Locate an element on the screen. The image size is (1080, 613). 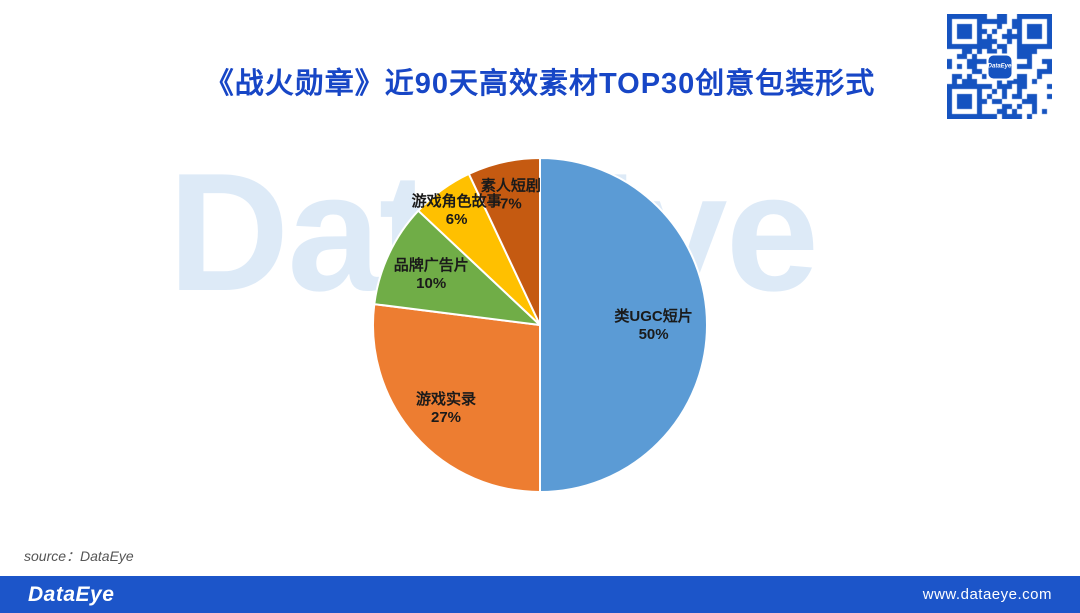
pie-label-ugc-style-short-video: 类UGC短片 50% is located at coordinates (653, 325).